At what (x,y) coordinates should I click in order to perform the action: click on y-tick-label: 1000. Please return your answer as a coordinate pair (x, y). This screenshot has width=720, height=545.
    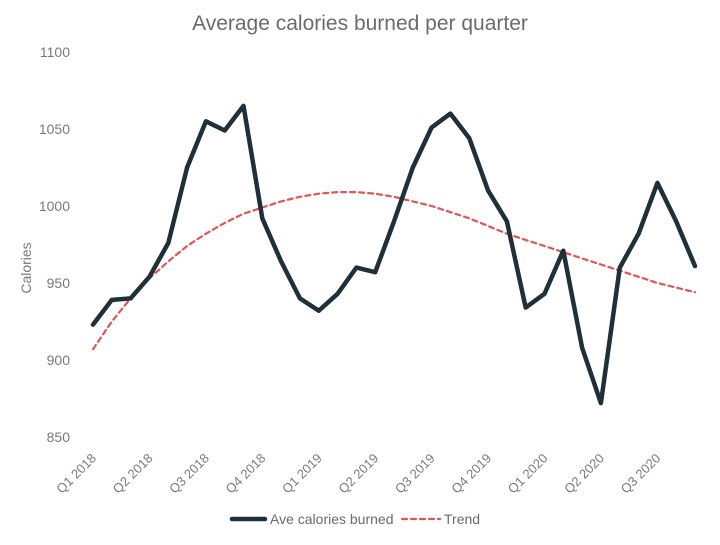
    Looking at the image, I should click on (54, 206).